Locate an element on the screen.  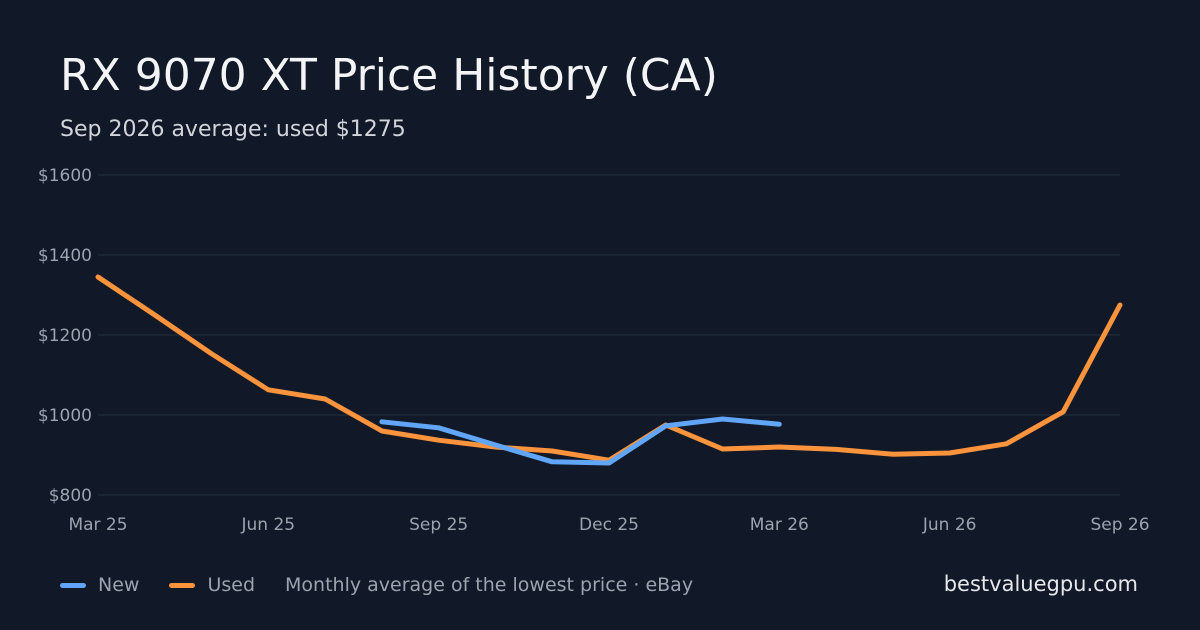
y-axis-ticks: $1600 $1400 $1200 $1000 $800 is located at coordinates (65, 336).